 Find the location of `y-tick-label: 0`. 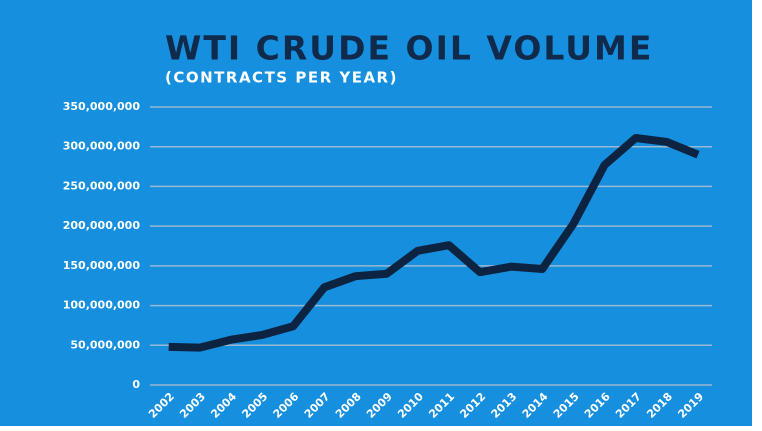

y-tick-label: 0 is located at coordinates (136, 384).